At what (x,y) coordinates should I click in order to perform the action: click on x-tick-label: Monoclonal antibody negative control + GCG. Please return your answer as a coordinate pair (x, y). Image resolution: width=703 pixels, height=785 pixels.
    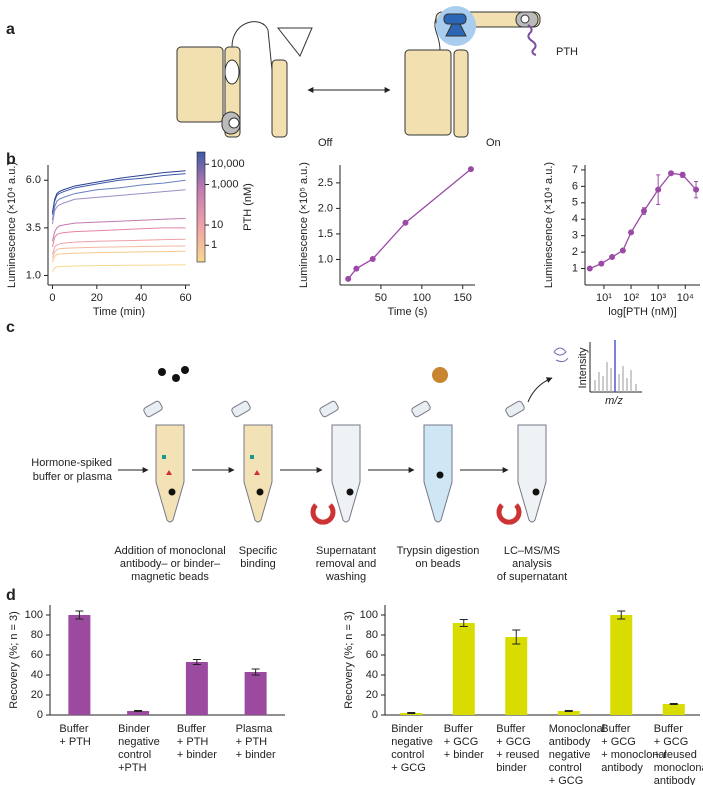
    Looking at the image, I should click on (577, 754).